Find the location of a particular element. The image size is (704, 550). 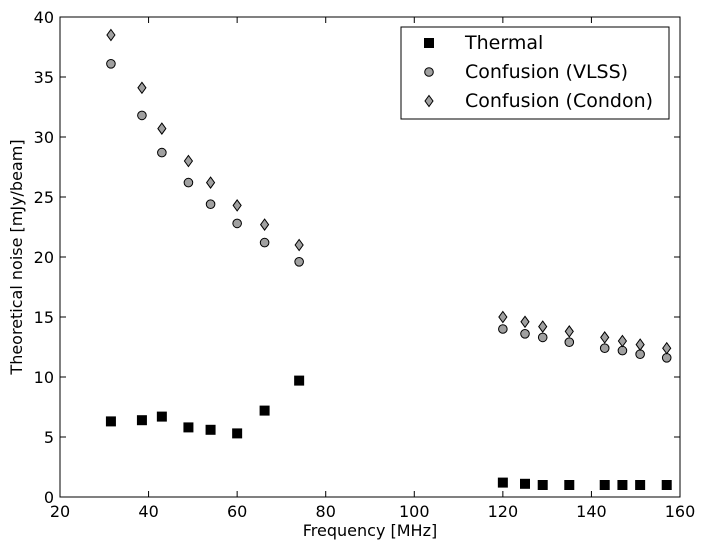

x-tick-label: 120 is located at coordinates (503, 511).